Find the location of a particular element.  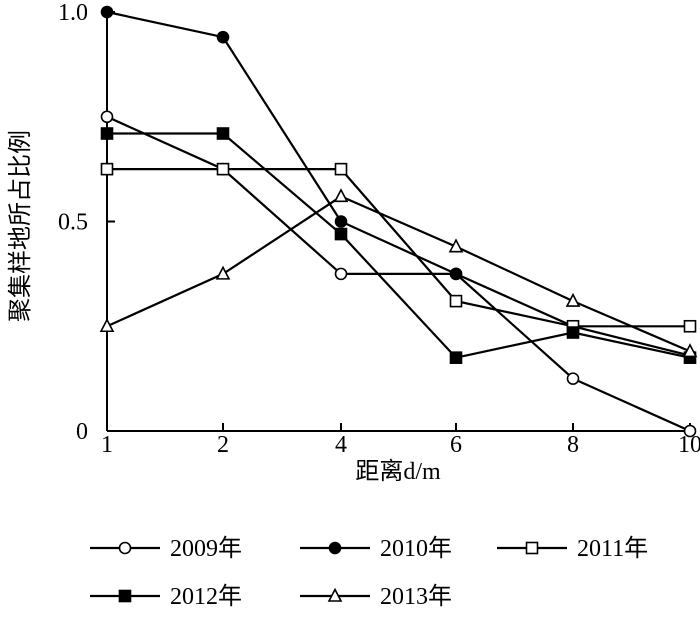

x-axis-label: 距离d/m is located at coordinates (398, 471).